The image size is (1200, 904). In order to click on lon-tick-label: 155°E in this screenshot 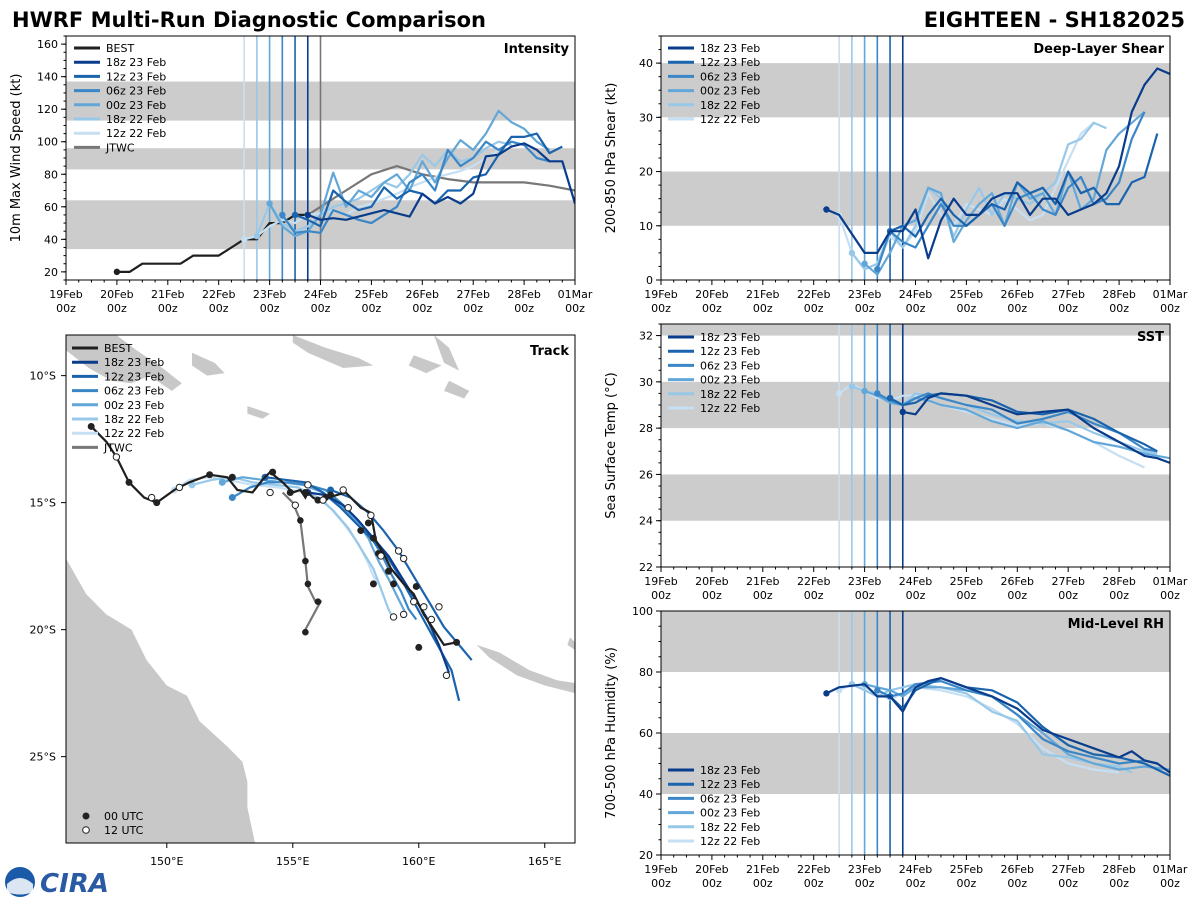, I will do `click(292, 861)`.